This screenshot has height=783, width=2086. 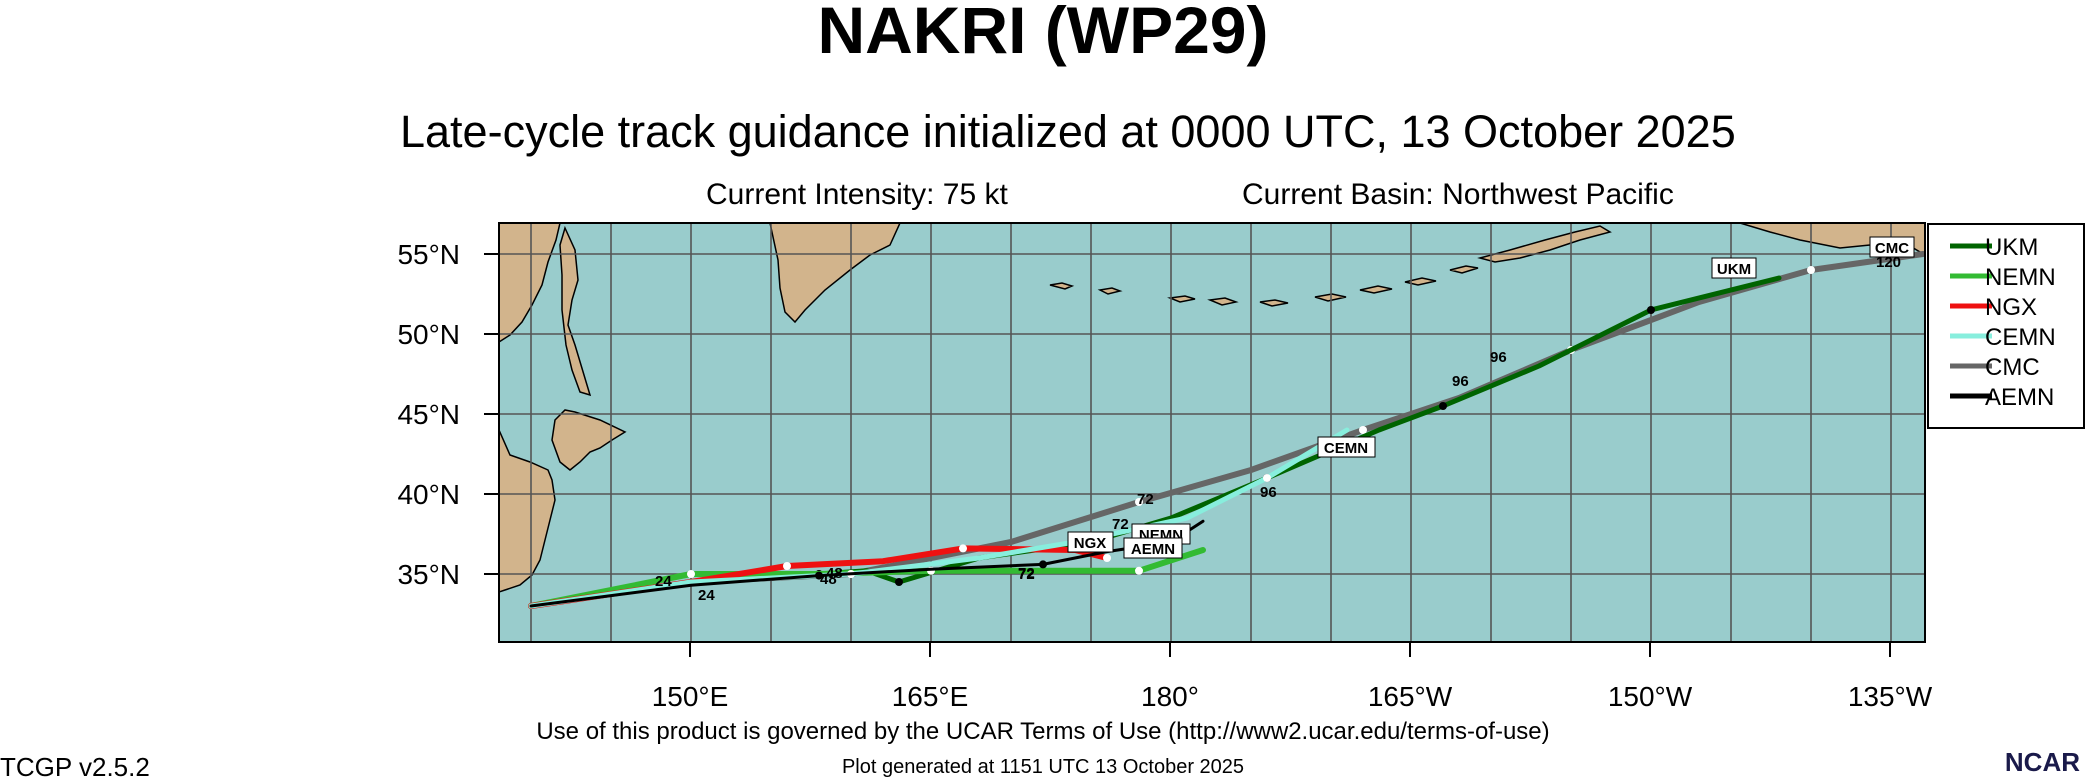 What do you see at coordinates (1043, 33) in the screenshot?
I see `page-title: NAKRI (WP29)` at bounding box center [1043, 33].